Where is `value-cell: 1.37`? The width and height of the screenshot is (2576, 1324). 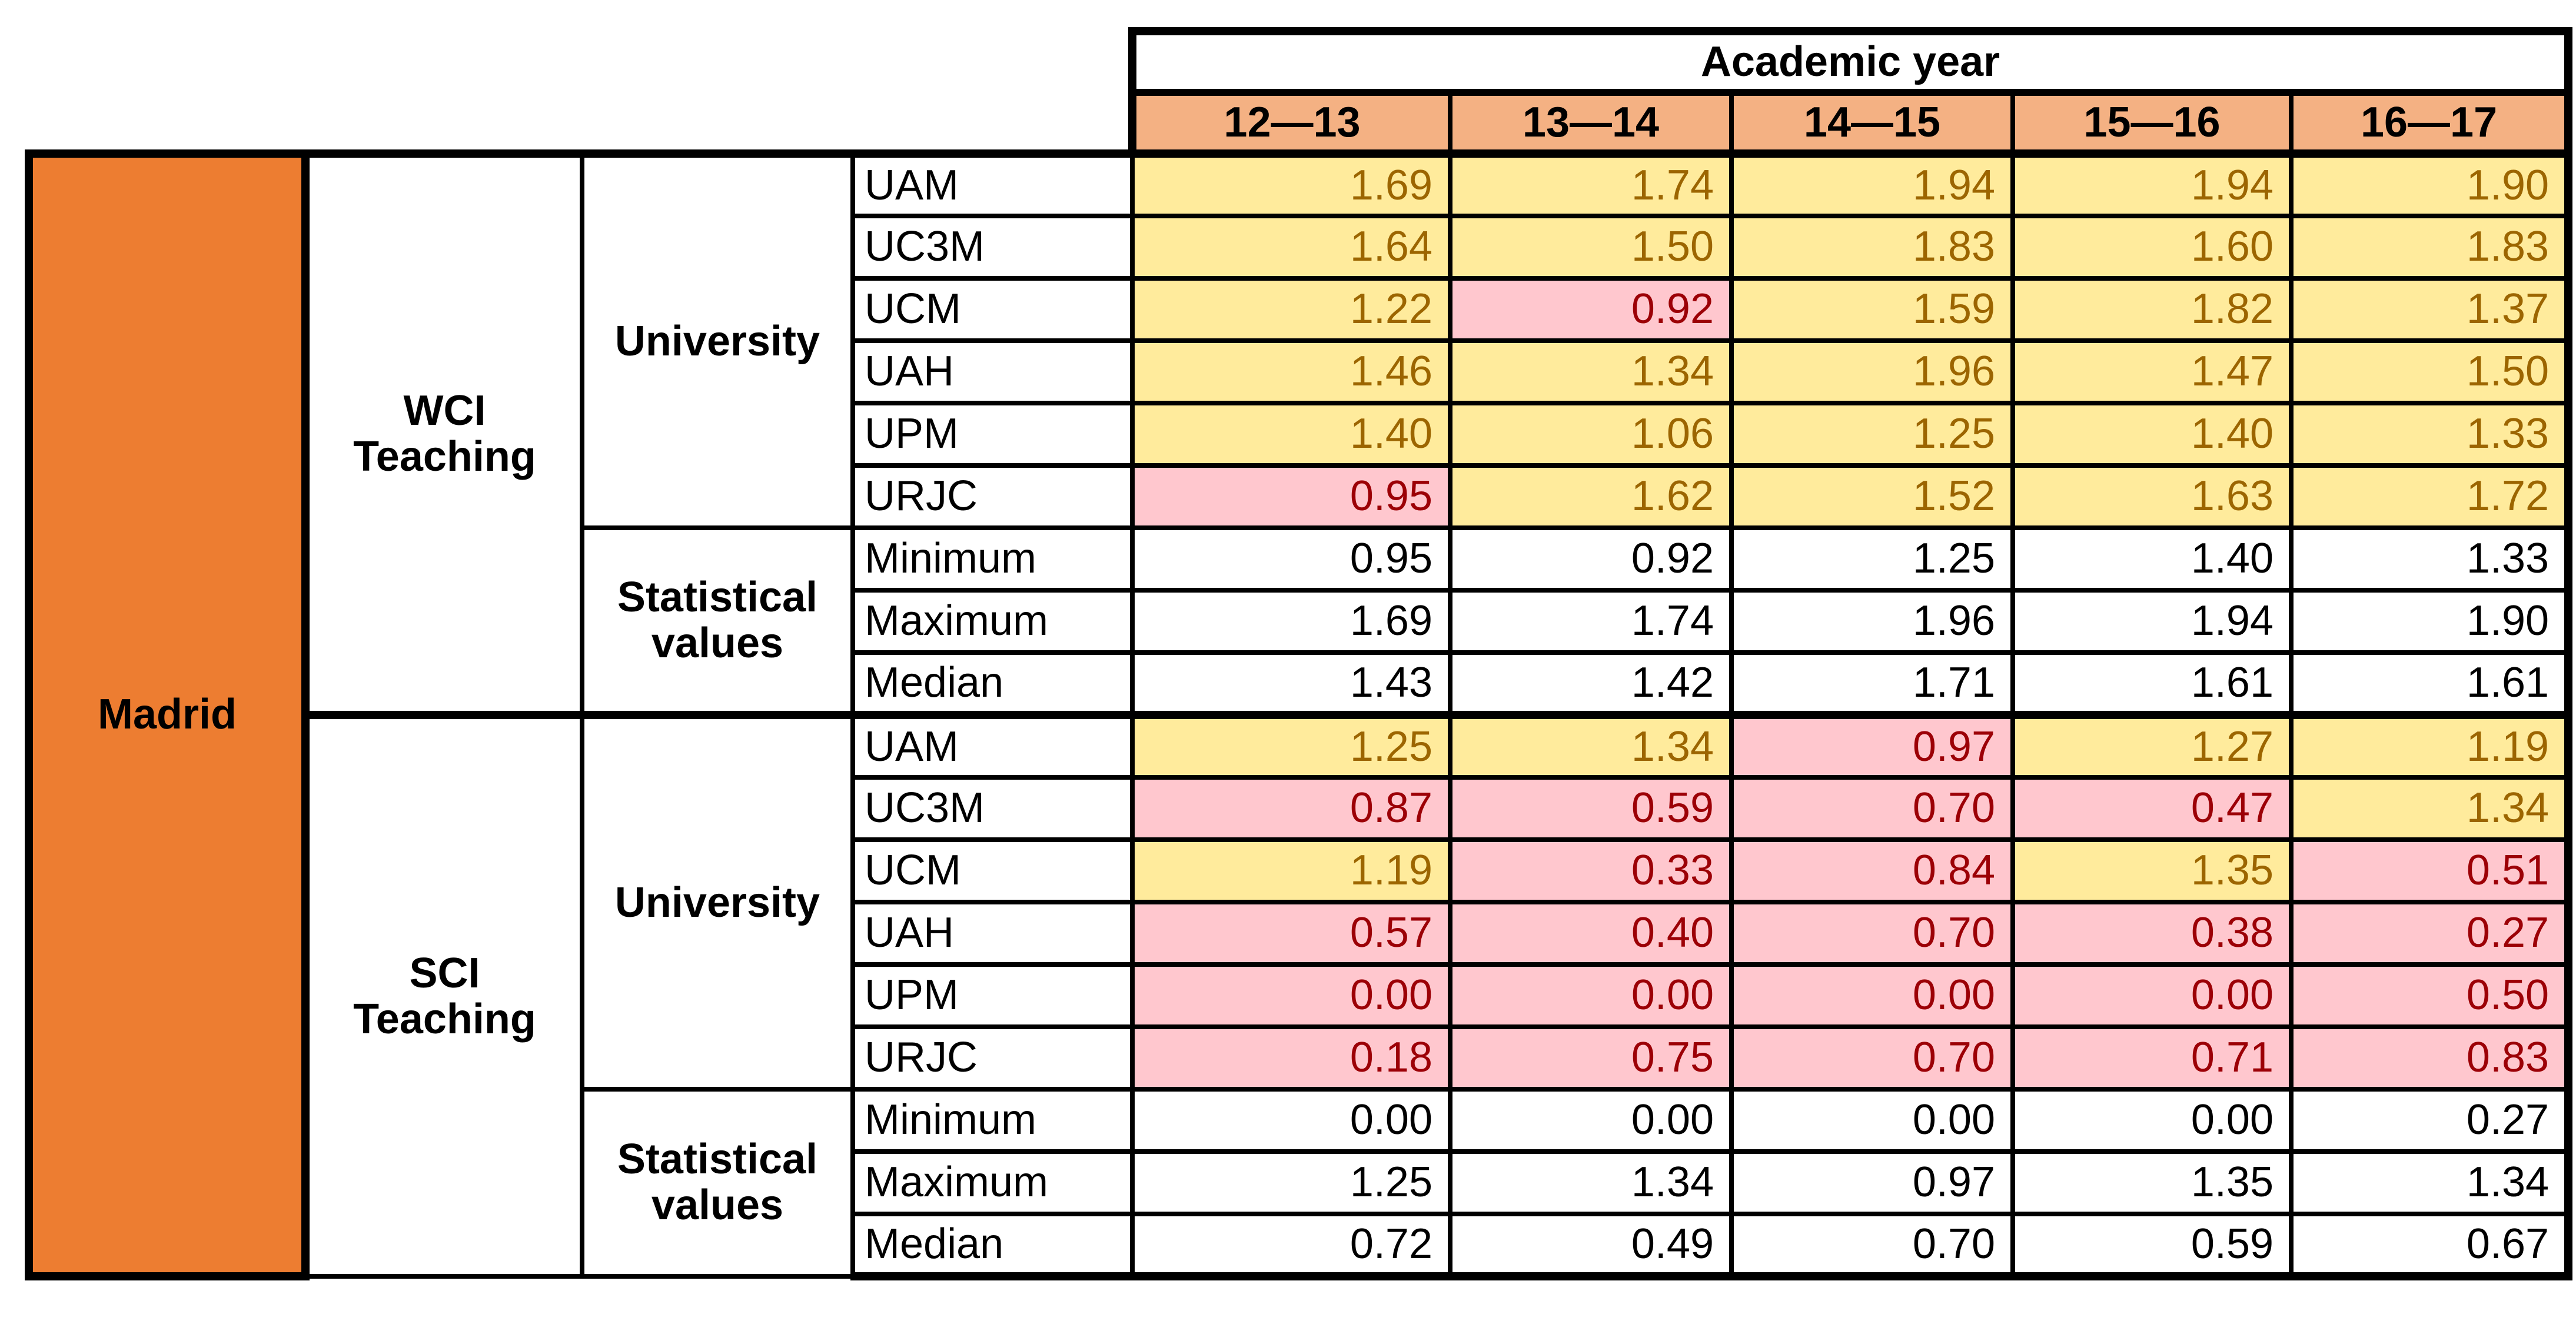
value-cell: 1.37 is located at coordinates (2430, 309).